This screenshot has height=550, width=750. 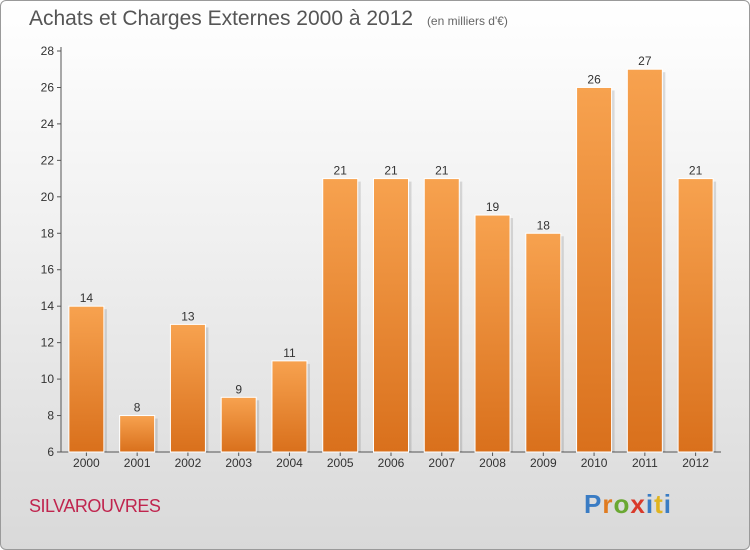 I want to click on proxiti-logo: Proxiti, so click(x=628, y=504).